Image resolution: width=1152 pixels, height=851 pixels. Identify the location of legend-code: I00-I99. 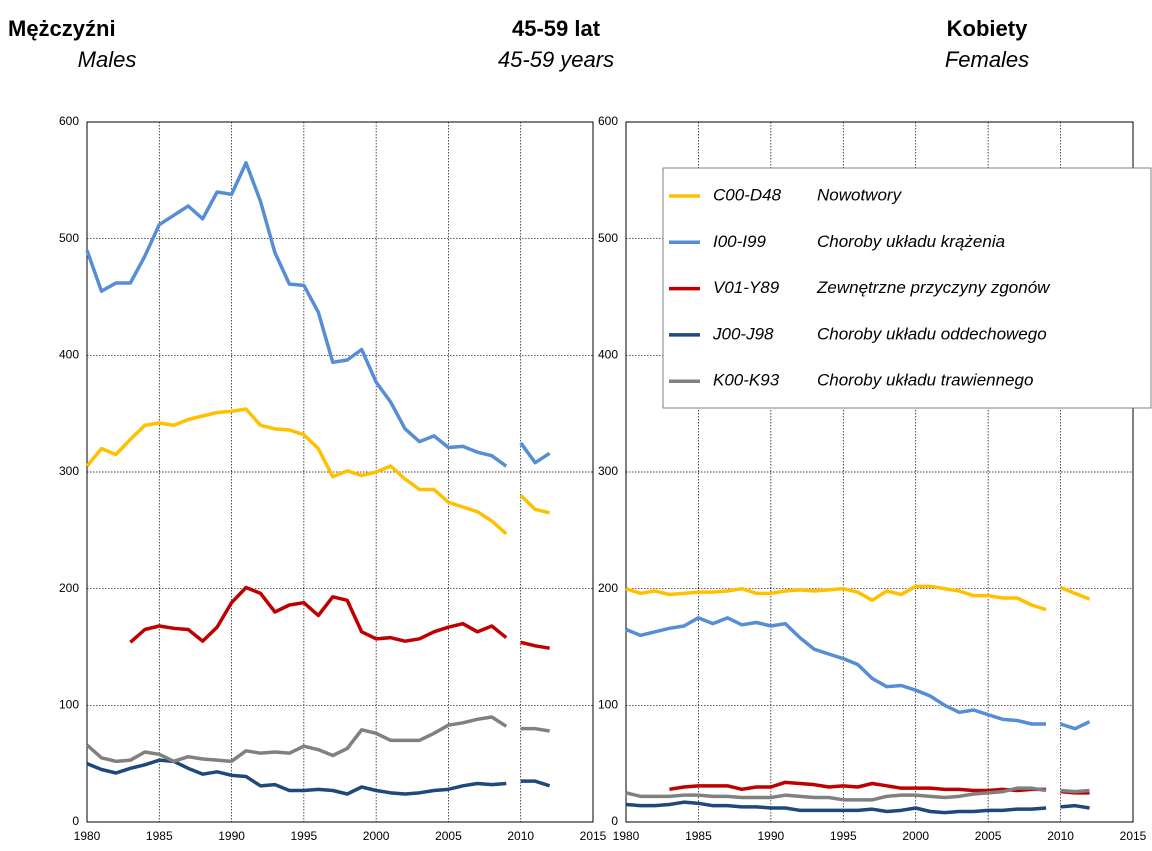
(739, 241).